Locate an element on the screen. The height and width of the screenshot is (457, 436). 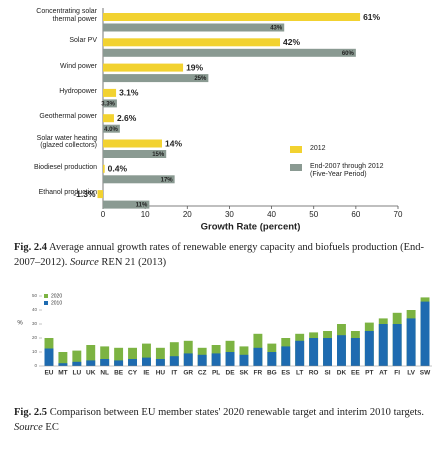
y-tick-label: 50 is located at coordinates (35, 295).